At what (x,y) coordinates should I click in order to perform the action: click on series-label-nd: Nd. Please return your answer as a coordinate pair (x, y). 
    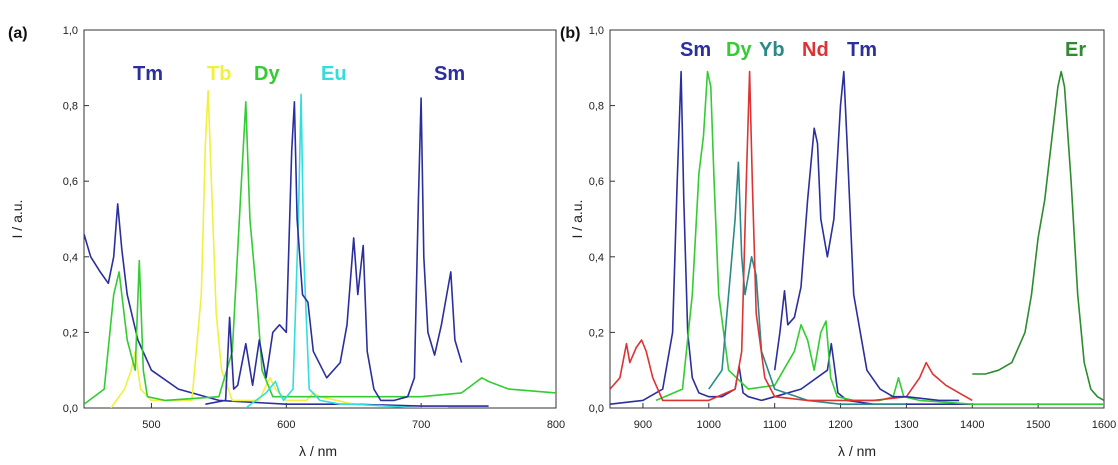
    Looking at the image, I should click on (815, 50).